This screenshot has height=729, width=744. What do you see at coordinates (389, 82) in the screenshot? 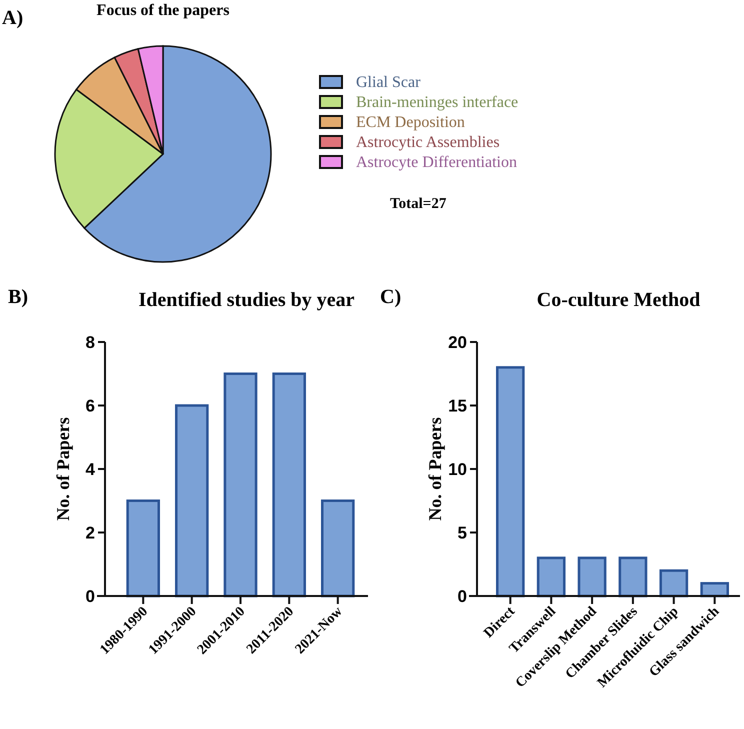
I see `legend-label: Glial Scar` at bounding box center [389, 82].